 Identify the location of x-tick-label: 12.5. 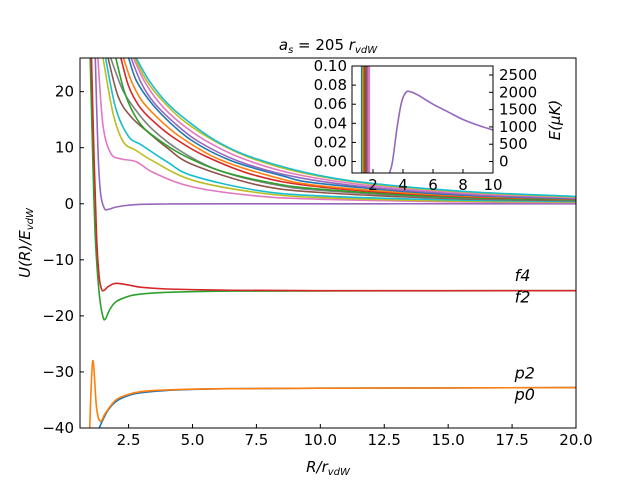
(384, 440).